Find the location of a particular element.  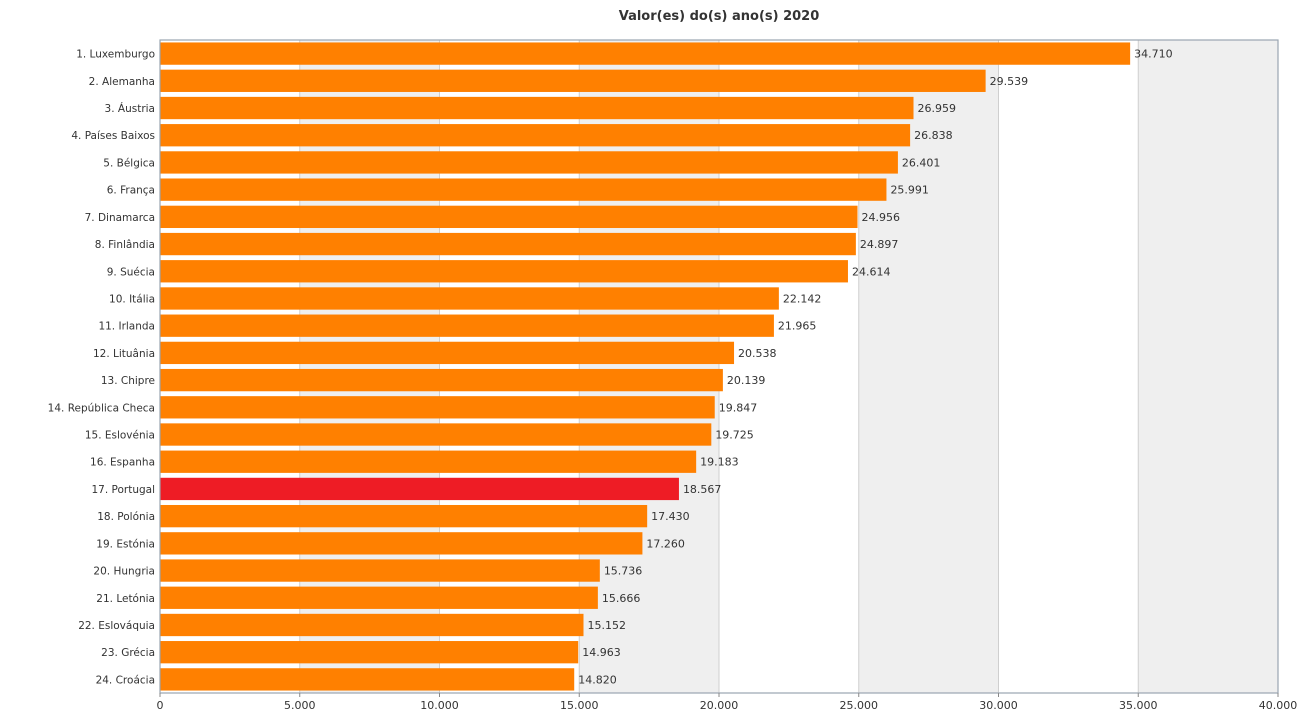

category-label: 8. Finlândia is located at coordinates (125, 245).